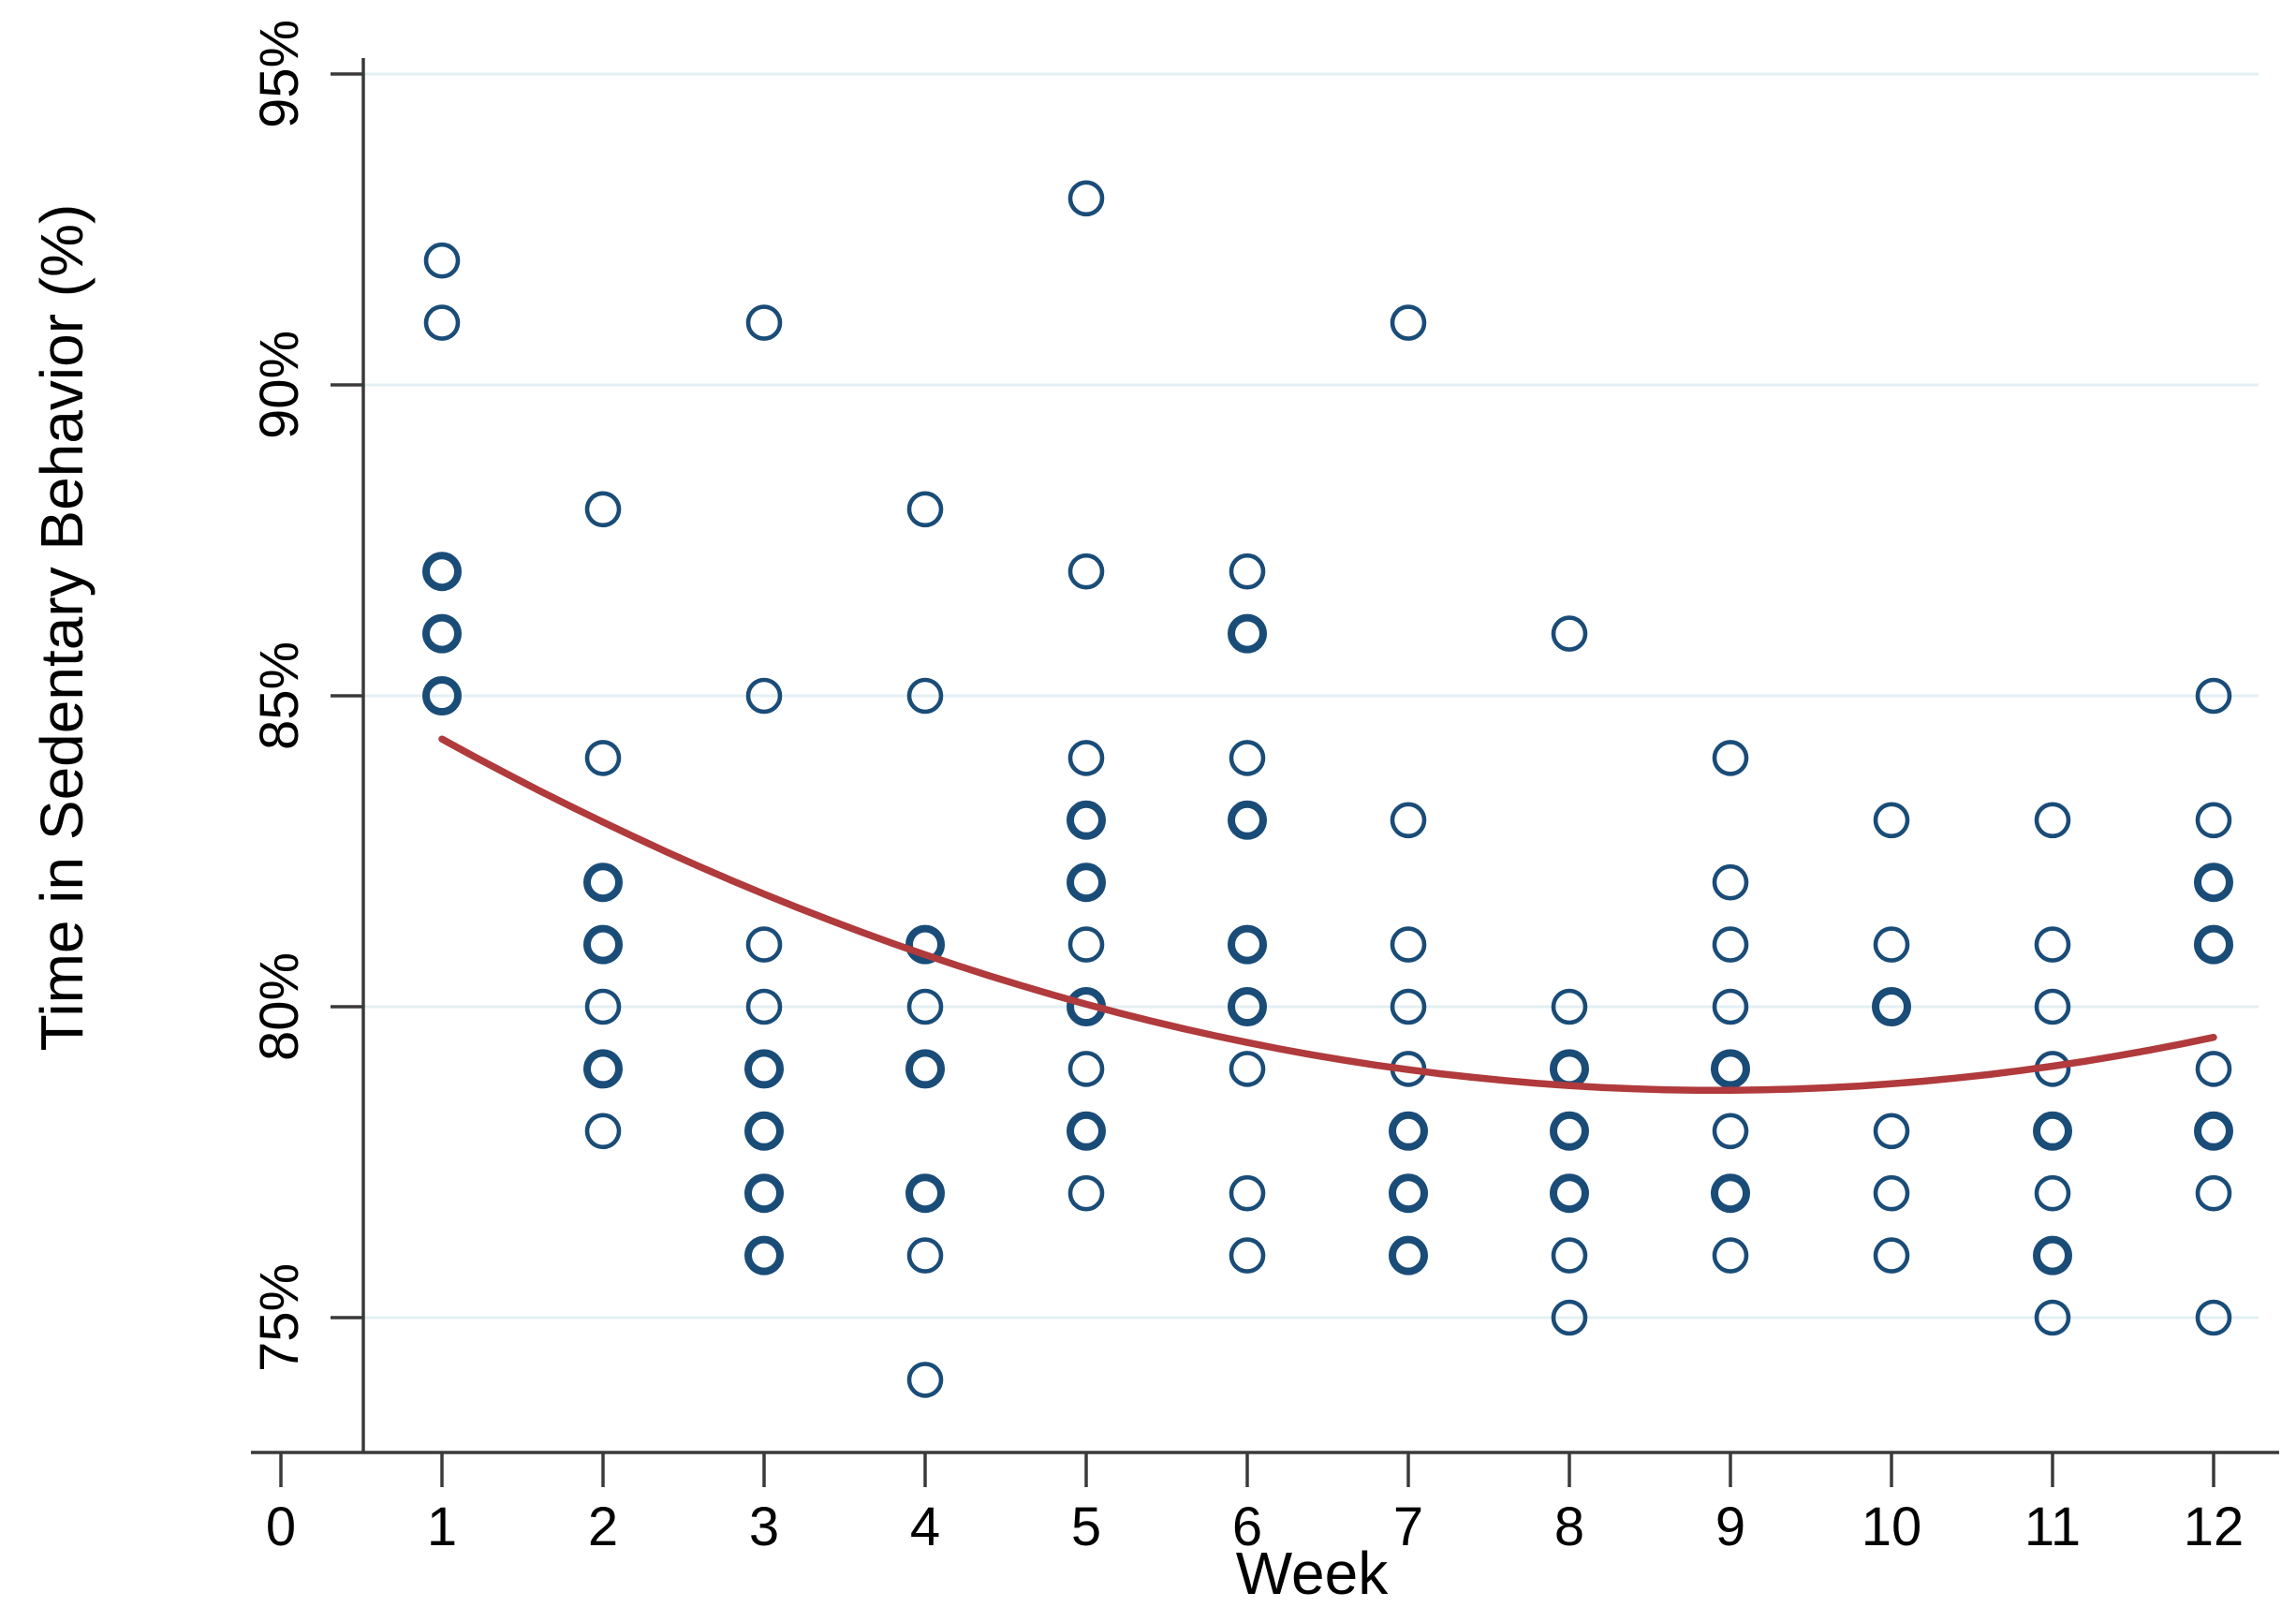  I want to click on x-tick-label-6: 6, so click(1247, 1527).